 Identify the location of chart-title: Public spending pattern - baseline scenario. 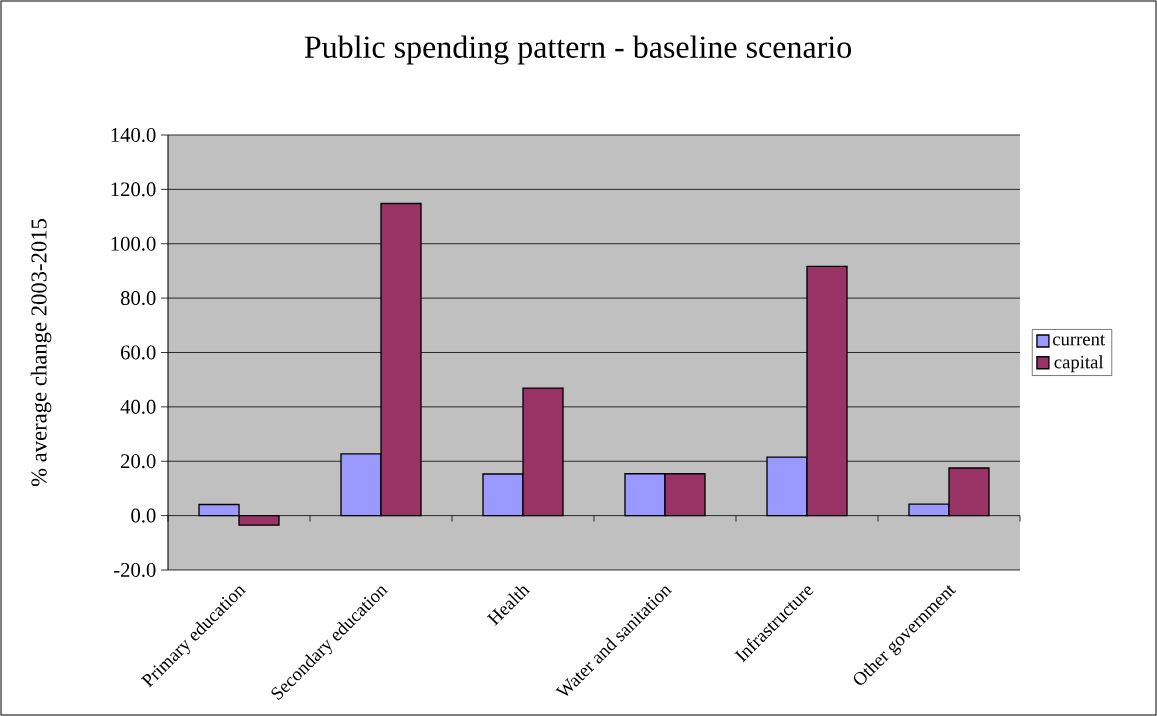
(577, 50).